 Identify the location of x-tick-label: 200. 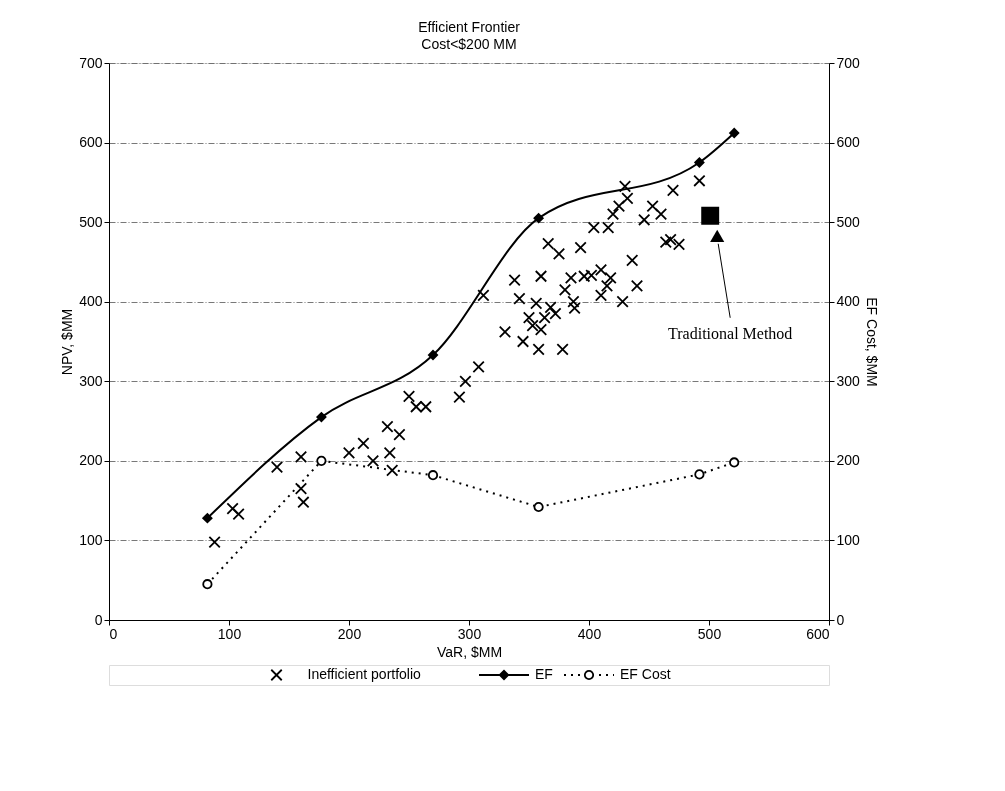
(349, 633).